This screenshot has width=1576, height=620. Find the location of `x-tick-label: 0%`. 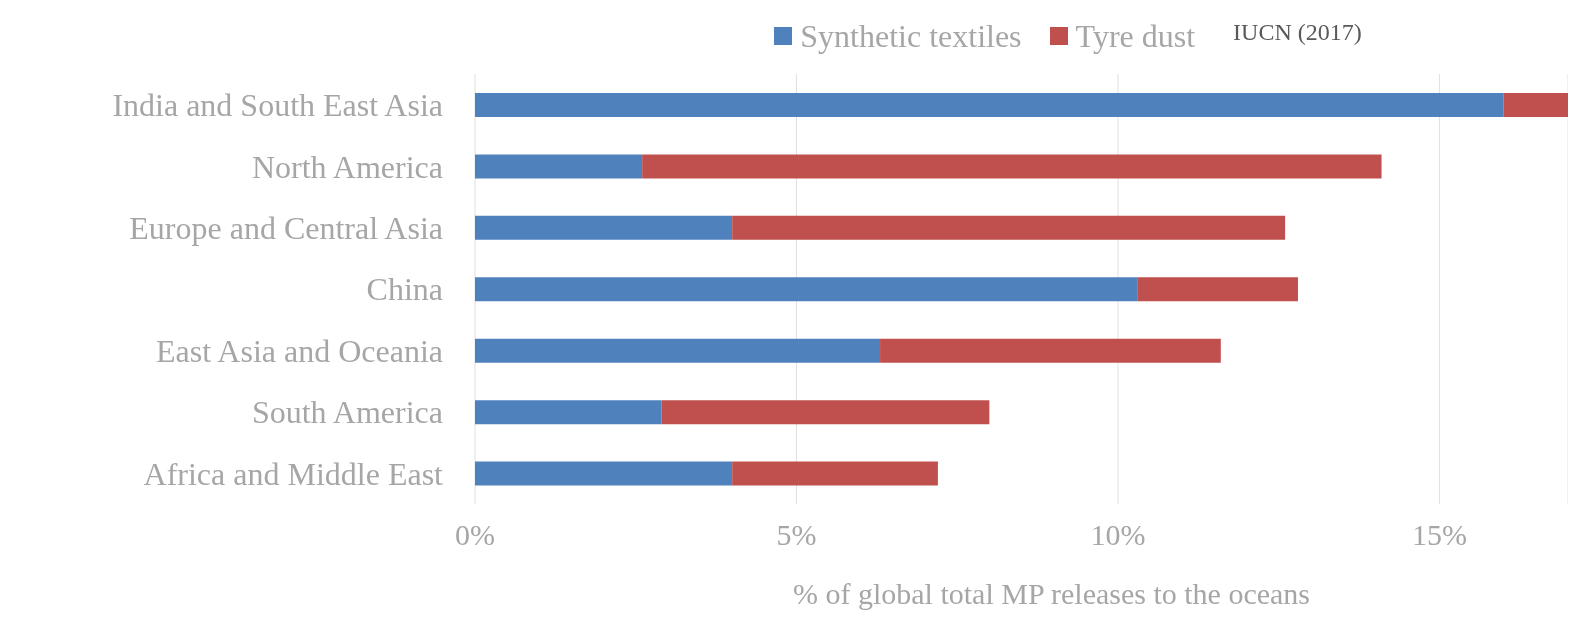

x-tick-label: 0% is located at coordinates (475, 535).